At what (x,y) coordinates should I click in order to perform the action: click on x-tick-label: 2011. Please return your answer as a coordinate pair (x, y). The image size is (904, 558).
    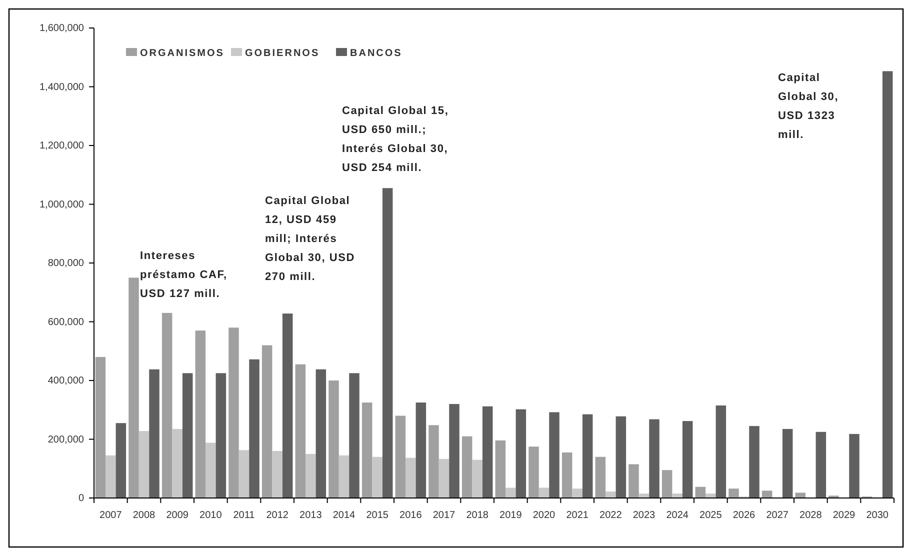
    Looking at the image, I should click on (244, 515).